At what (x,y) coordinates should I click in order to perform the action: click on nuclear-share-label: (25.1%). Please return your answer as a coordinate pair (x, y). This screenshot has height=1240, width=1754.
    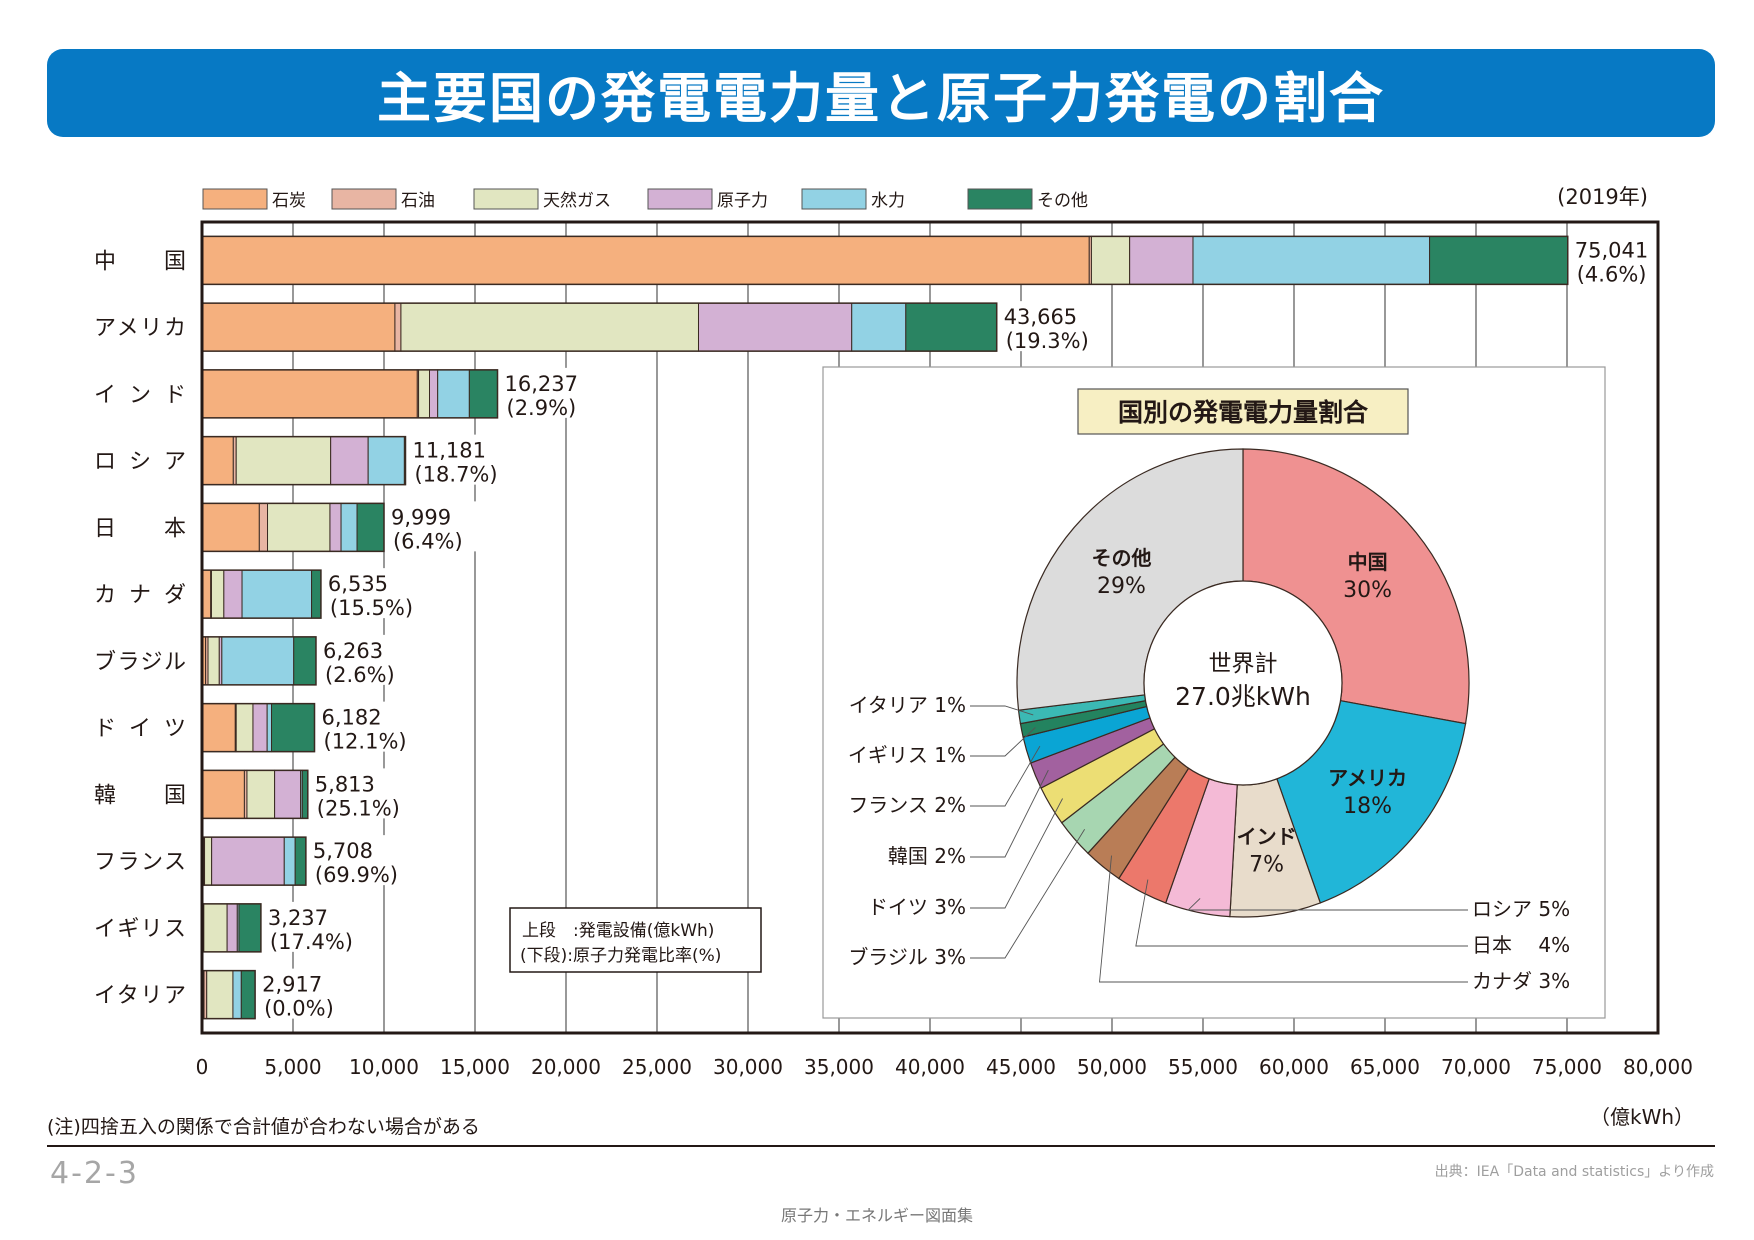
    Looking at the image, I should click on (358, 808).